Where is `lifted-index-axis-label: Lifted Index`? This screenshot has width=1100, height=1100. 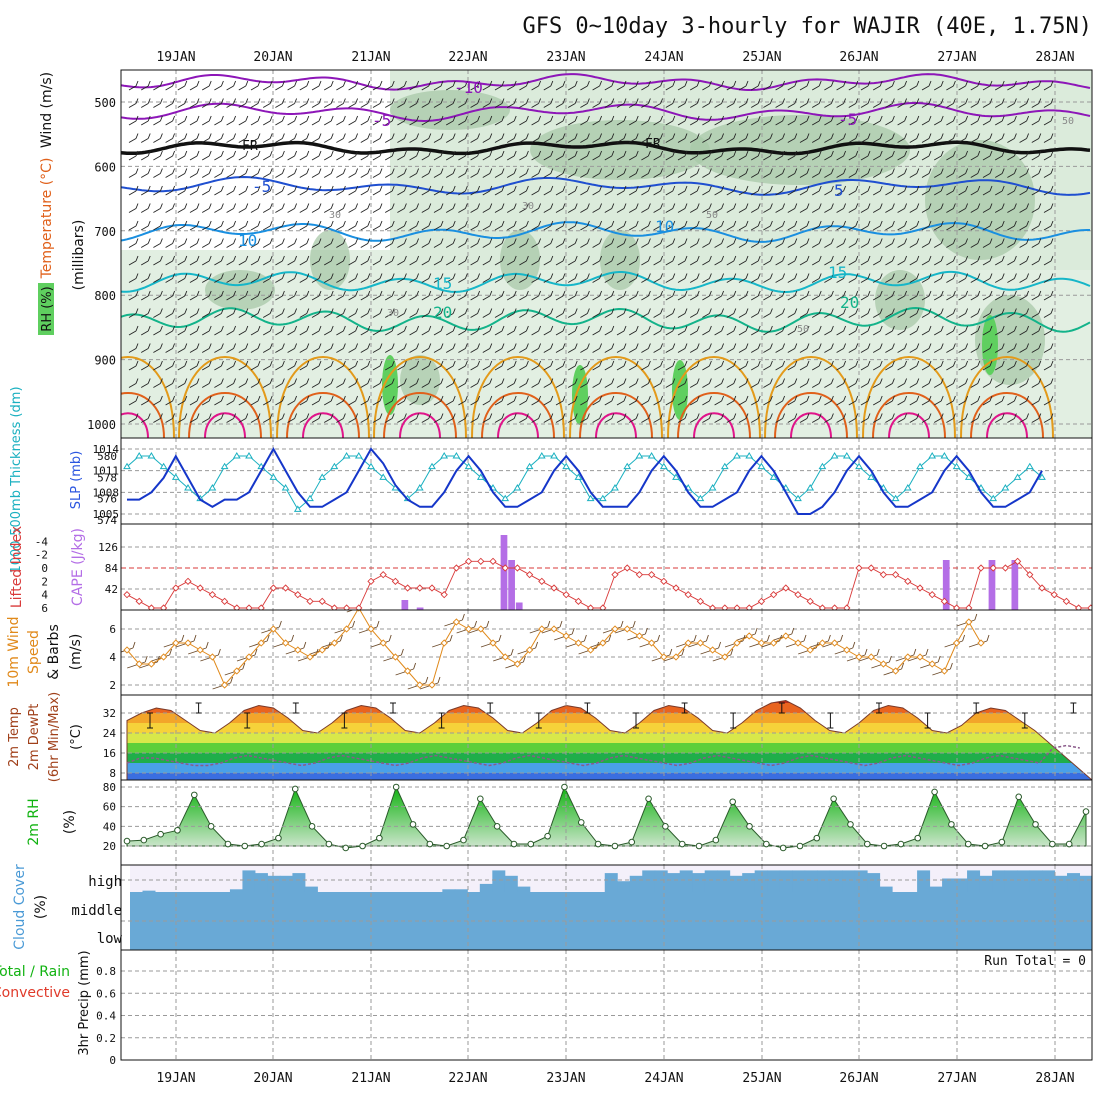 lifted-index-axis-label: Lifted Index is located at coordinates (17, 567).